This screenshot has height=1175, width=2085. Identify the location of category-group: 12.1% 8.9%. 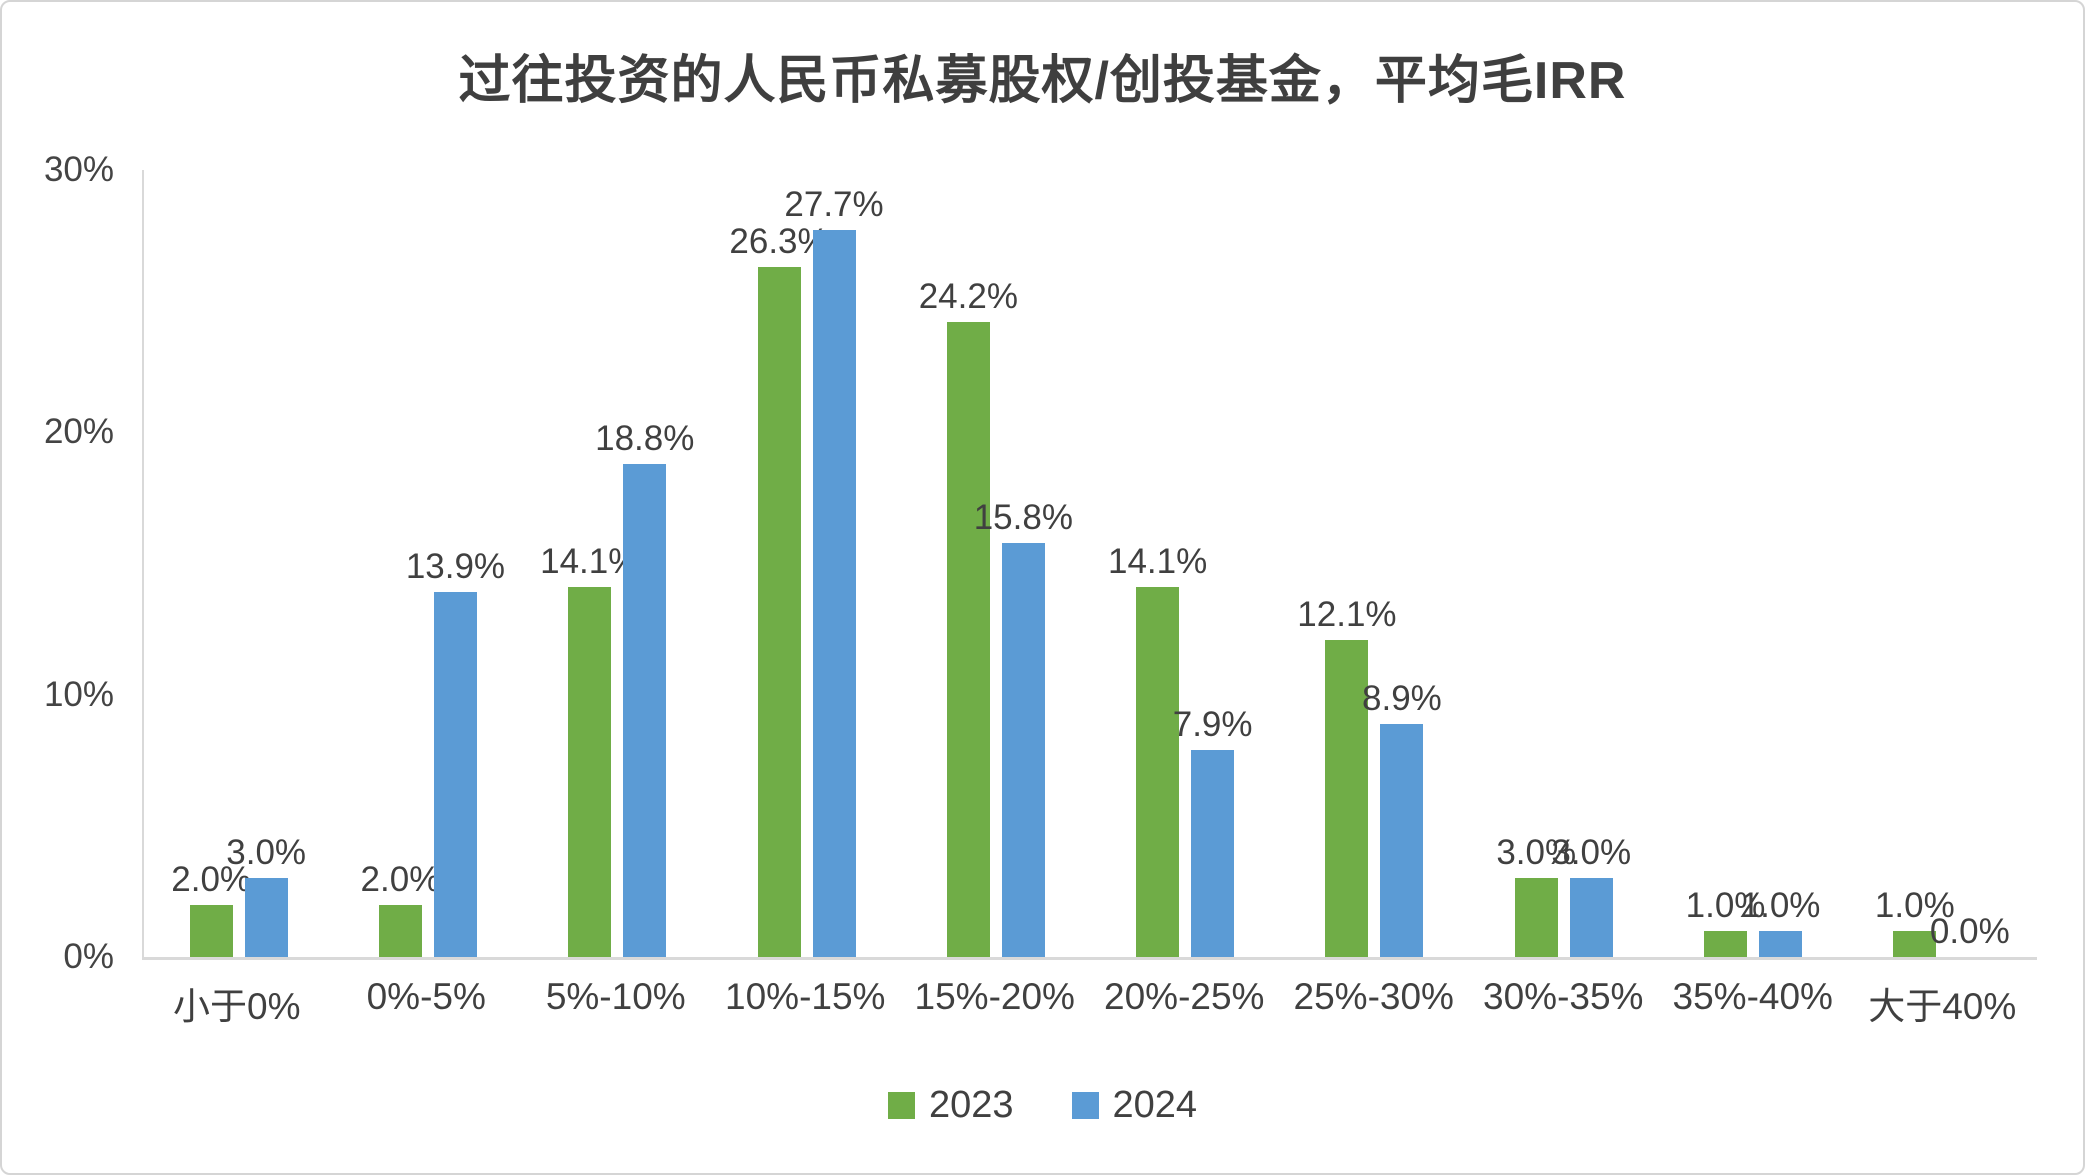
(1374, 563).